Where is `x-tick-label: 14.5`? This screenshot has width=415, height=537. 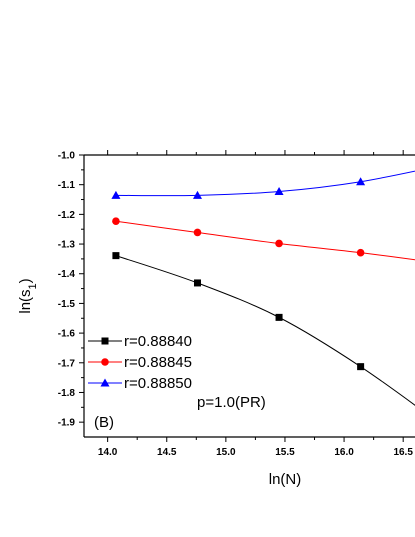
x-tick-label: 14.5 is located at coordinates (167, 452).